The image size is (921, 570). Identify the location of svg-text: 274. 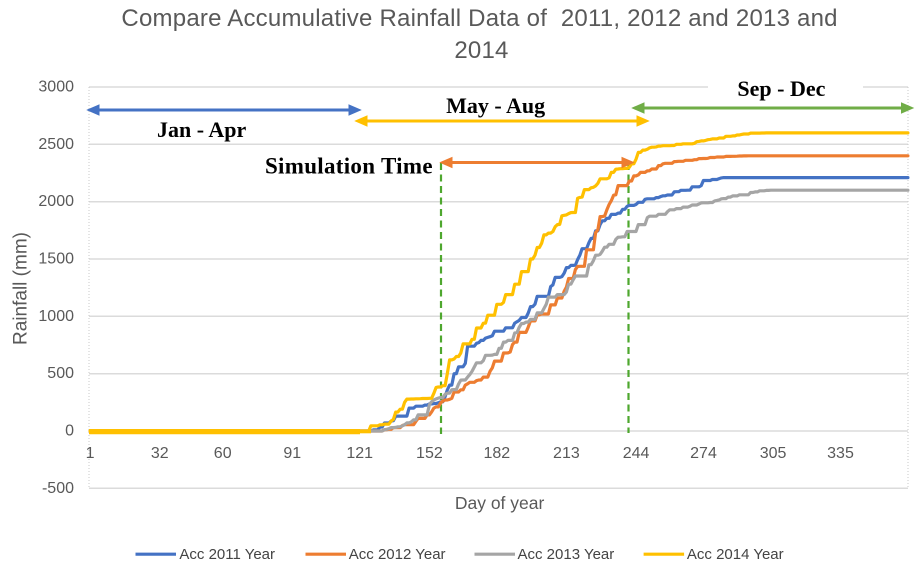
(703, 453).